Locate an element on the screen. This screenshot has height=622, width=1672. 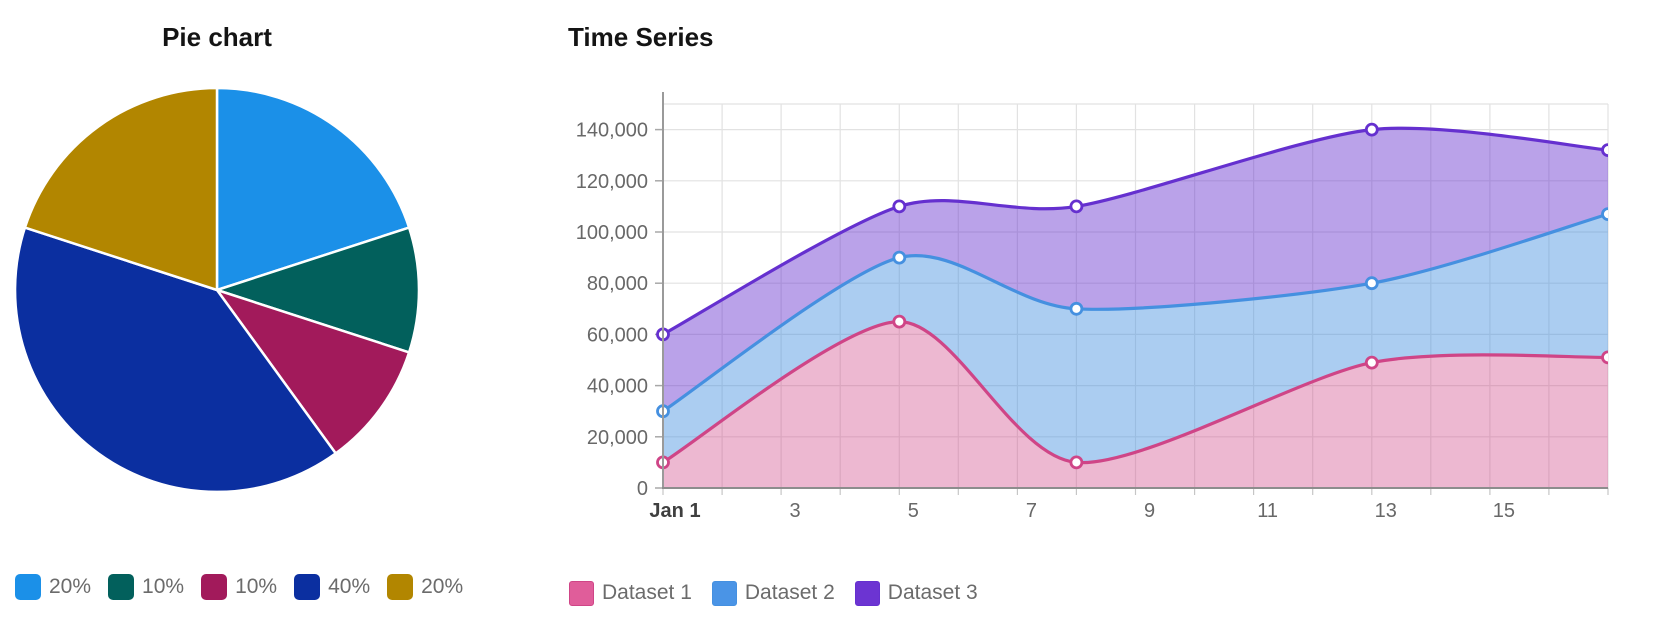
y-tick-label: 100,000 is located at coordinates (612, 233).